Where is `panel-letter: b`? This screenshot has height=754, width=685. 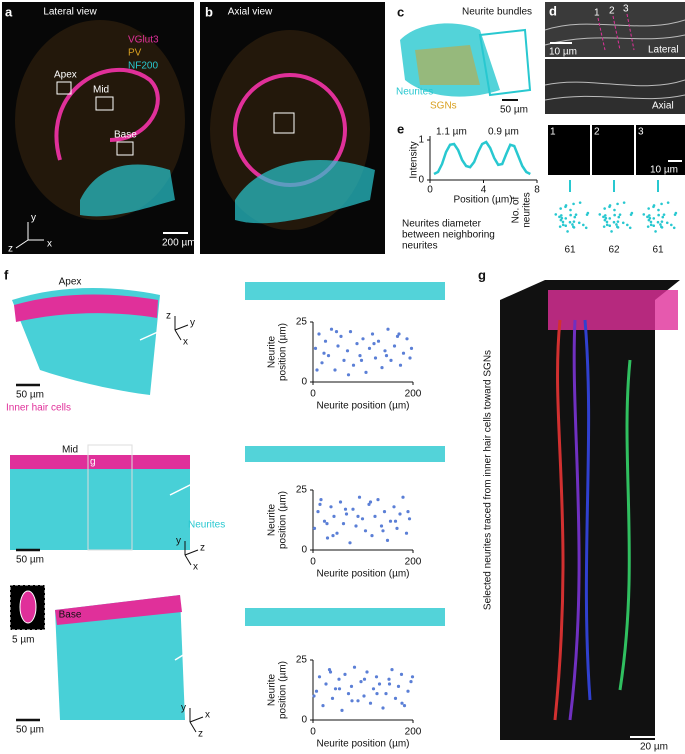
panel-letter: b is located at coordinates (209, 11).